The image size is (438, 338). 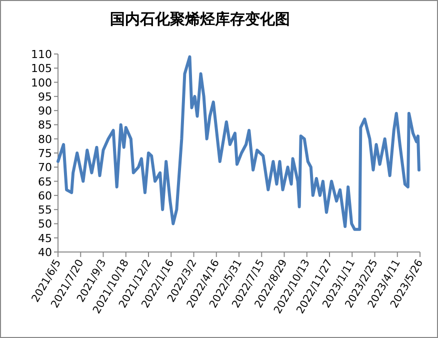 I want to click on y-tick-label: 80, so click(x=45, y=139).